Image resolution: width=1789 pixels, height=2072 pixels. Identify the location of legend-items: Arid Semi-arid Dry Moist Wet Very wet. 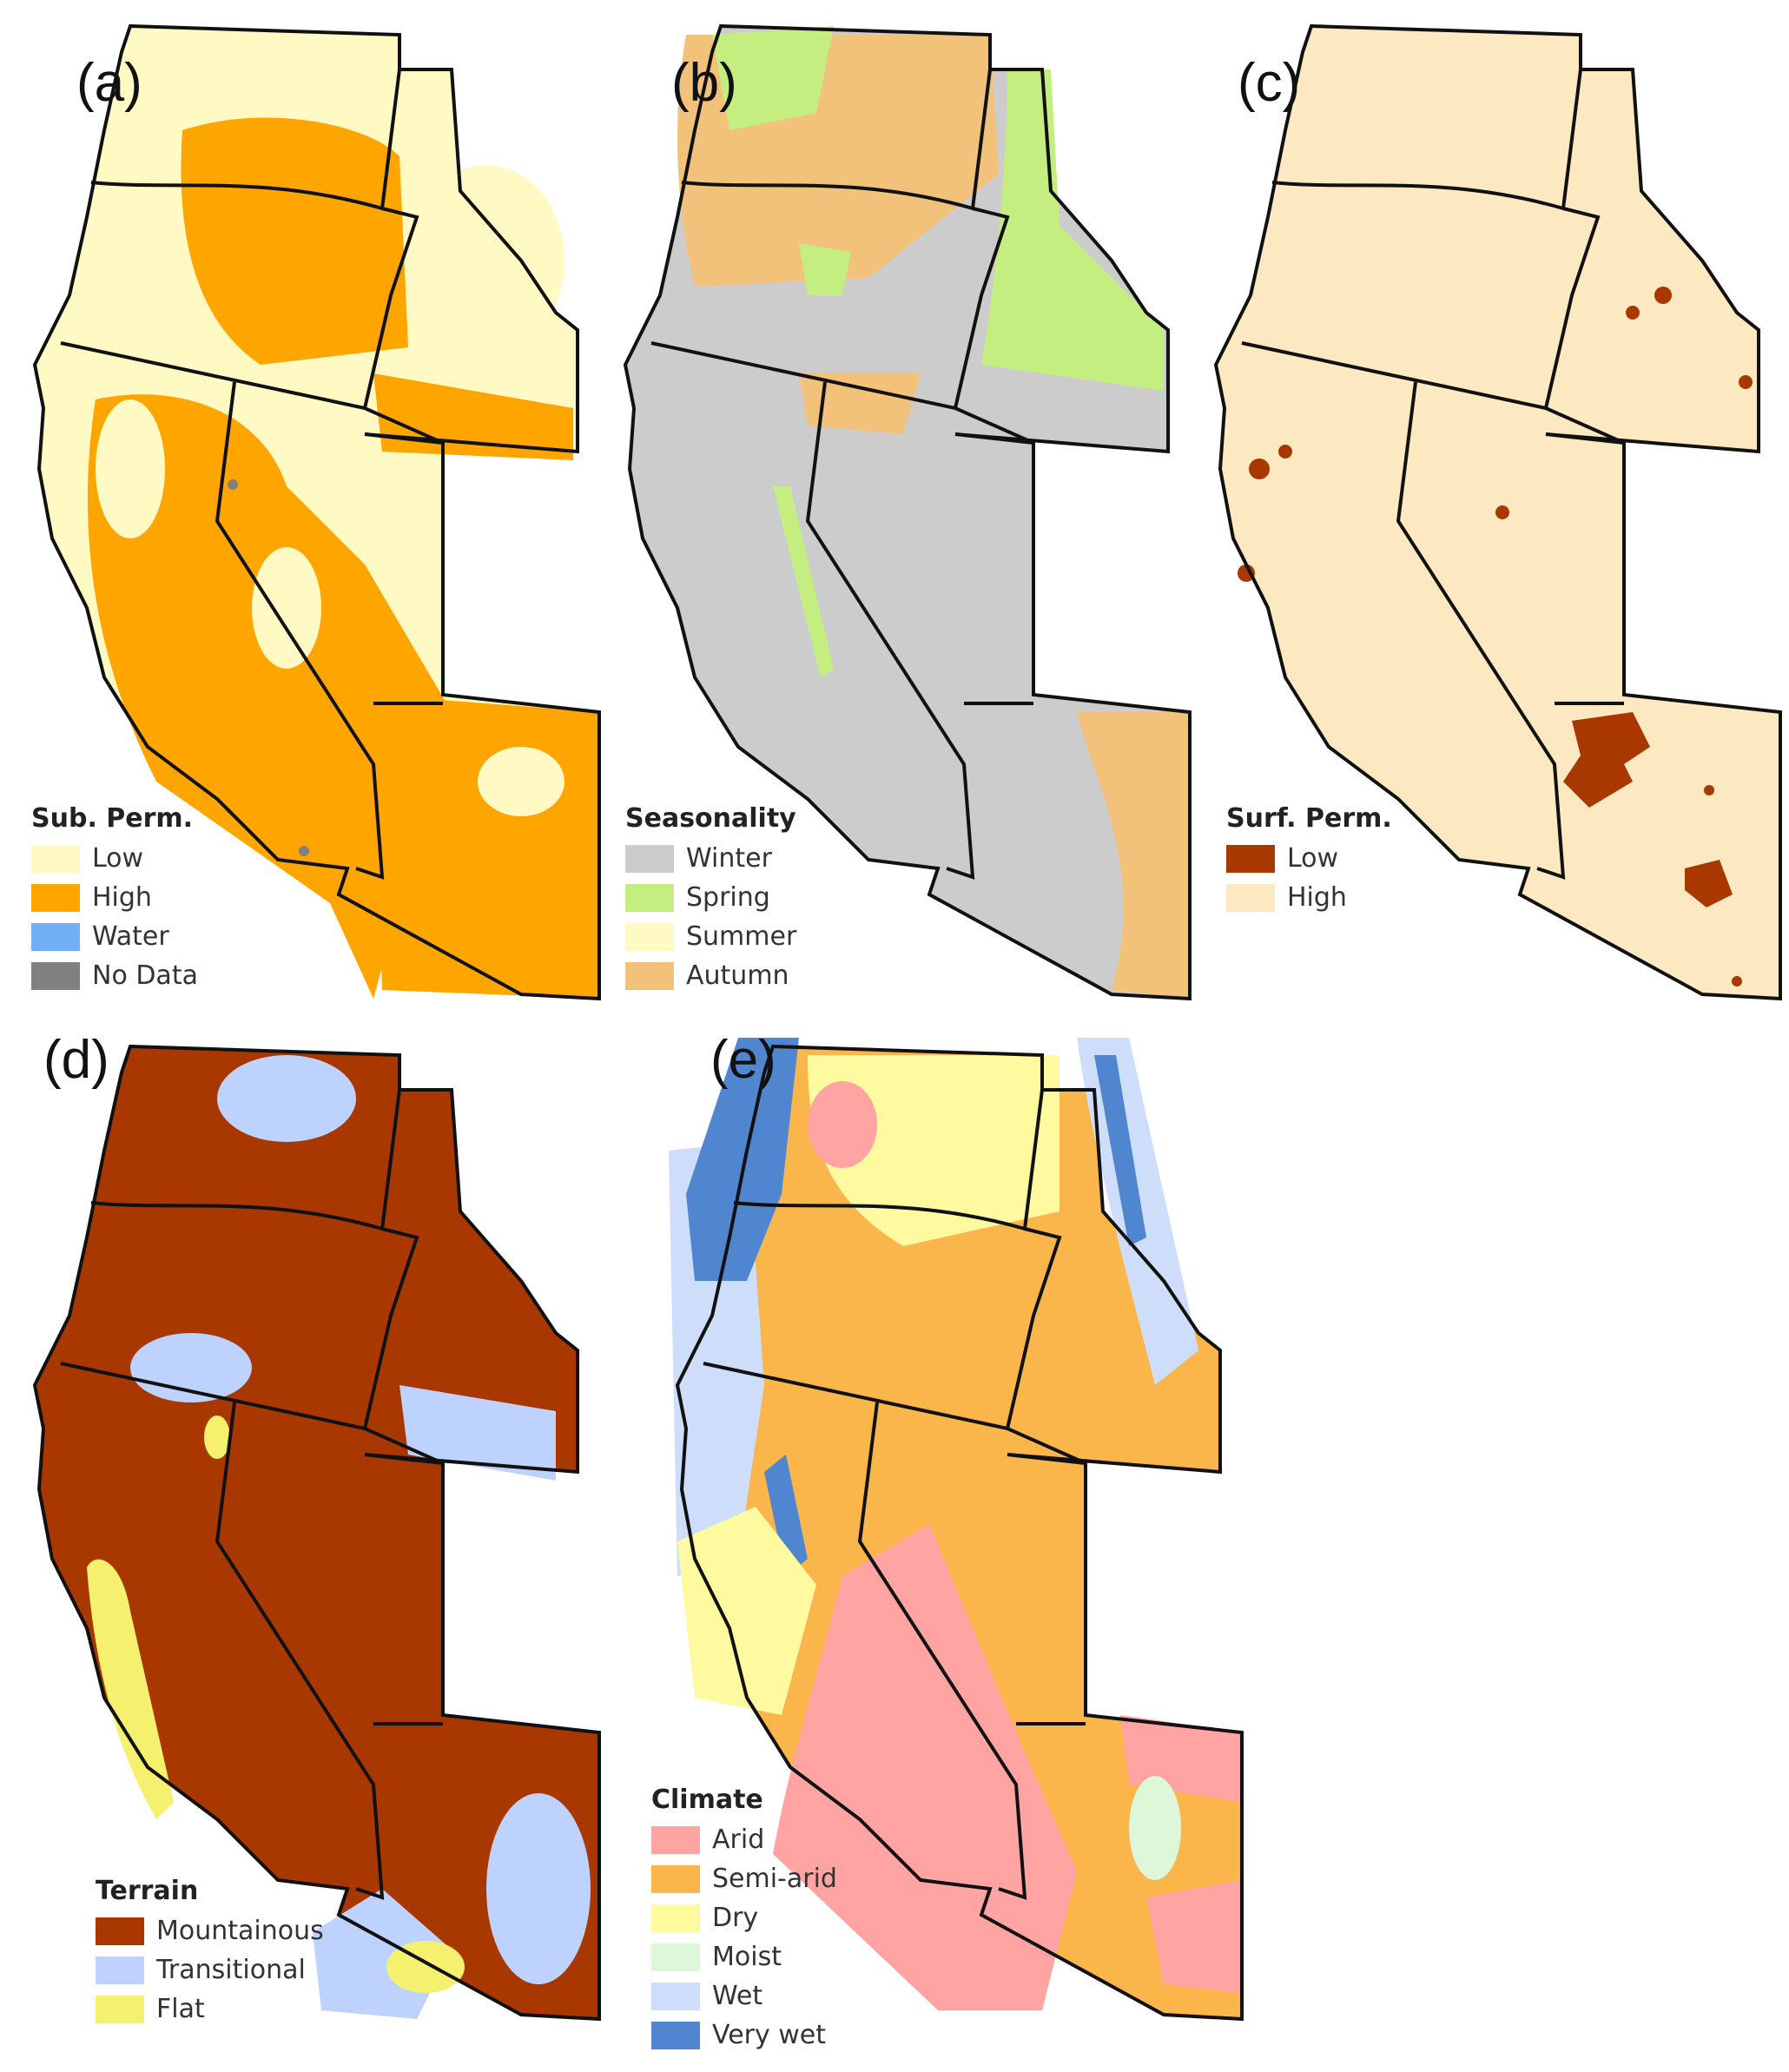
(744, 1938).